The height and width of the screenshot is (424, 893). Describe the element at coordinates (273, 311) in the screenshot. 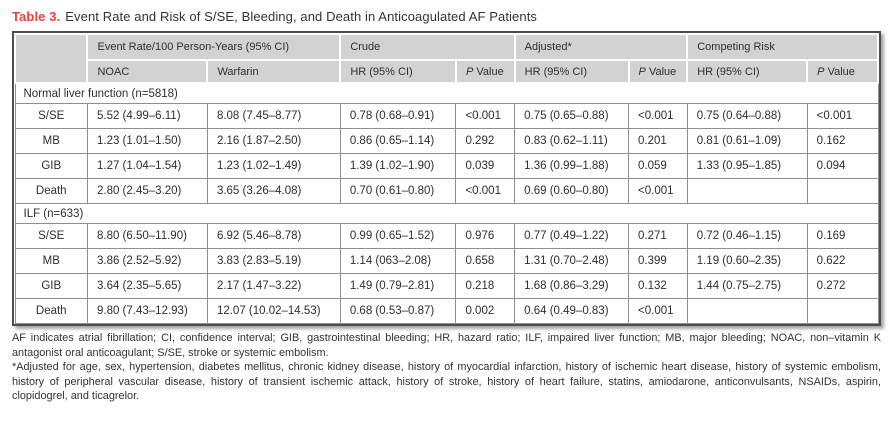

I see `cell: 12.07 (10.02–14.53)` at that location.